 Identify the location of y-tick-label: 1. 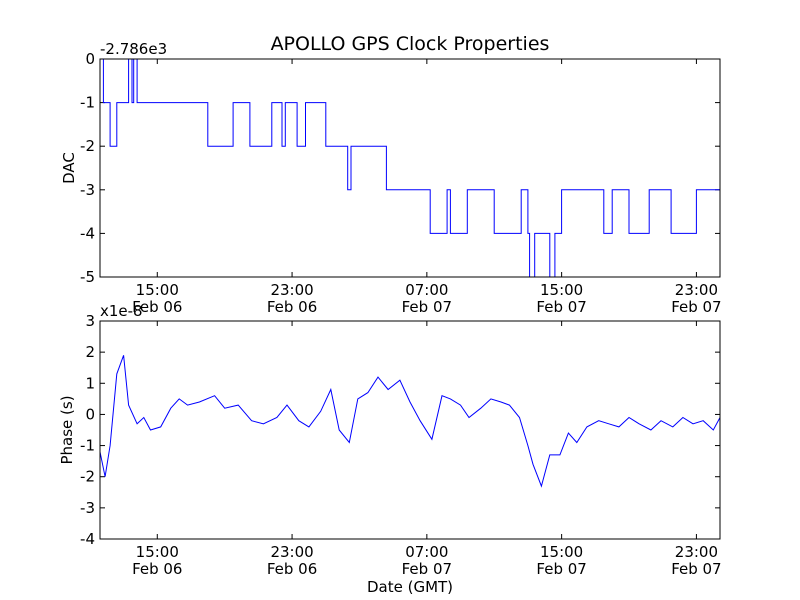
(90, 383).